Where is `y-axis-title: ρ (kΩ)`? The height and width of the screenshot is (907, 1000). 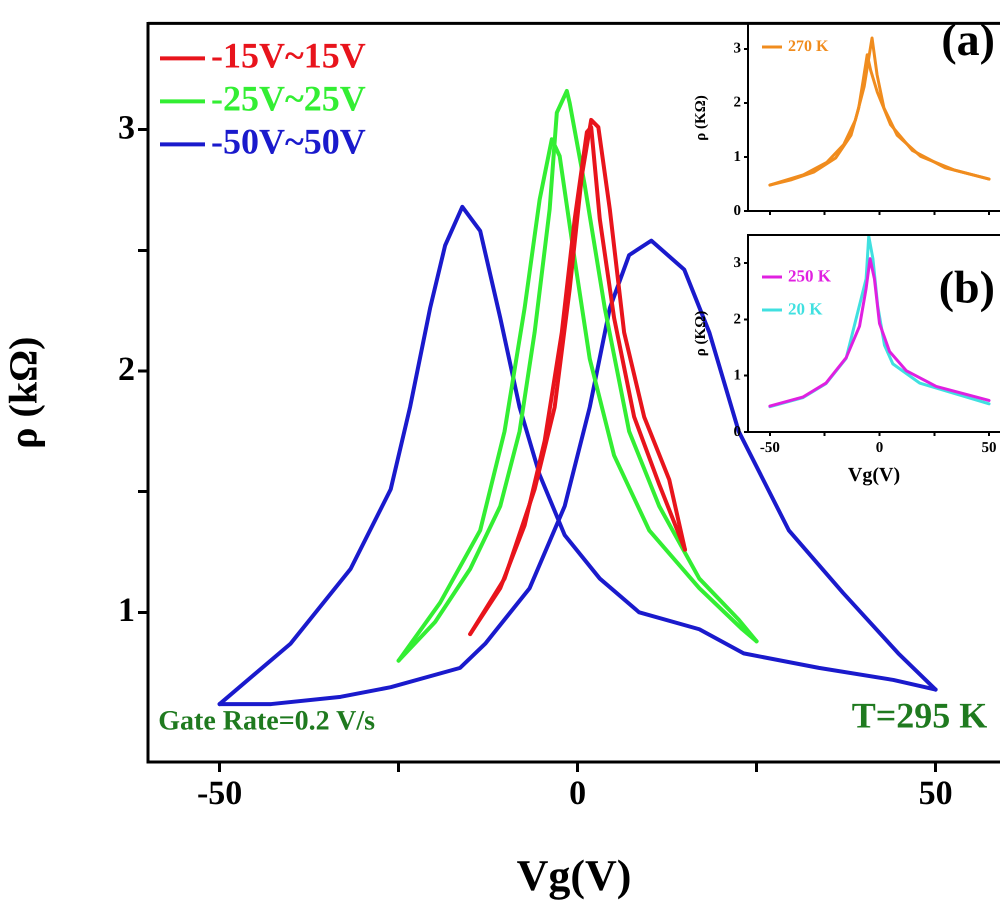
y-axis-title: ρ (kΩ) is located at coordinates (23, 392).